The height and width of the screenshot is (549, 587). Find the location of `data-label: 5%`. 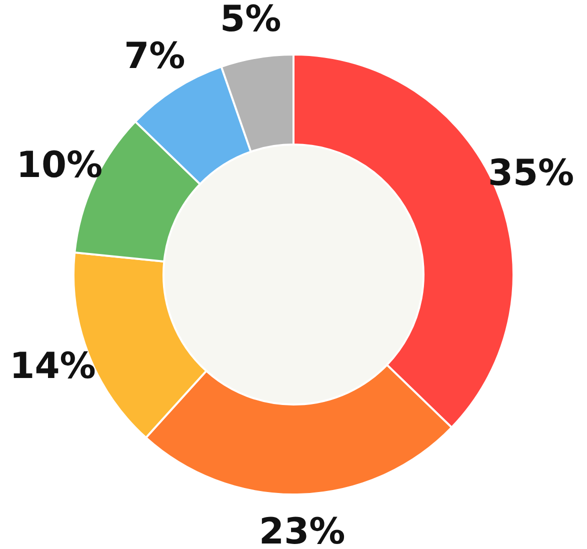

data-label: 5% is located at coordinates (251, 20).